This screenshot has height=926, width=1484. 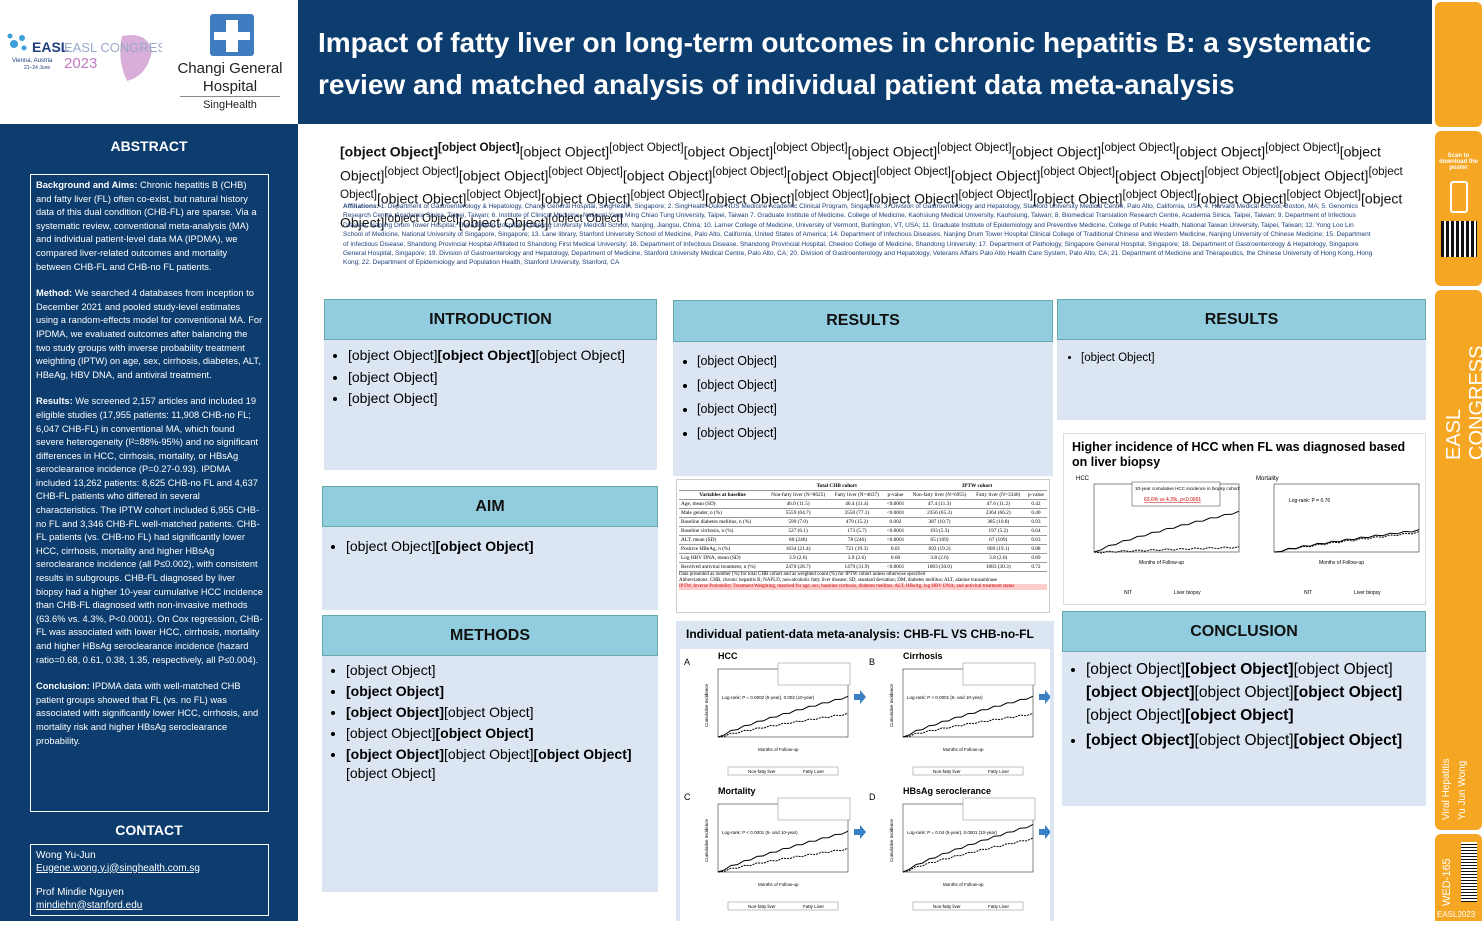 What do you see at coordinates (939, 504) in the screenshot?
I see `table-cell: 47.4 (11.3)` at bounding box center [939, 504].